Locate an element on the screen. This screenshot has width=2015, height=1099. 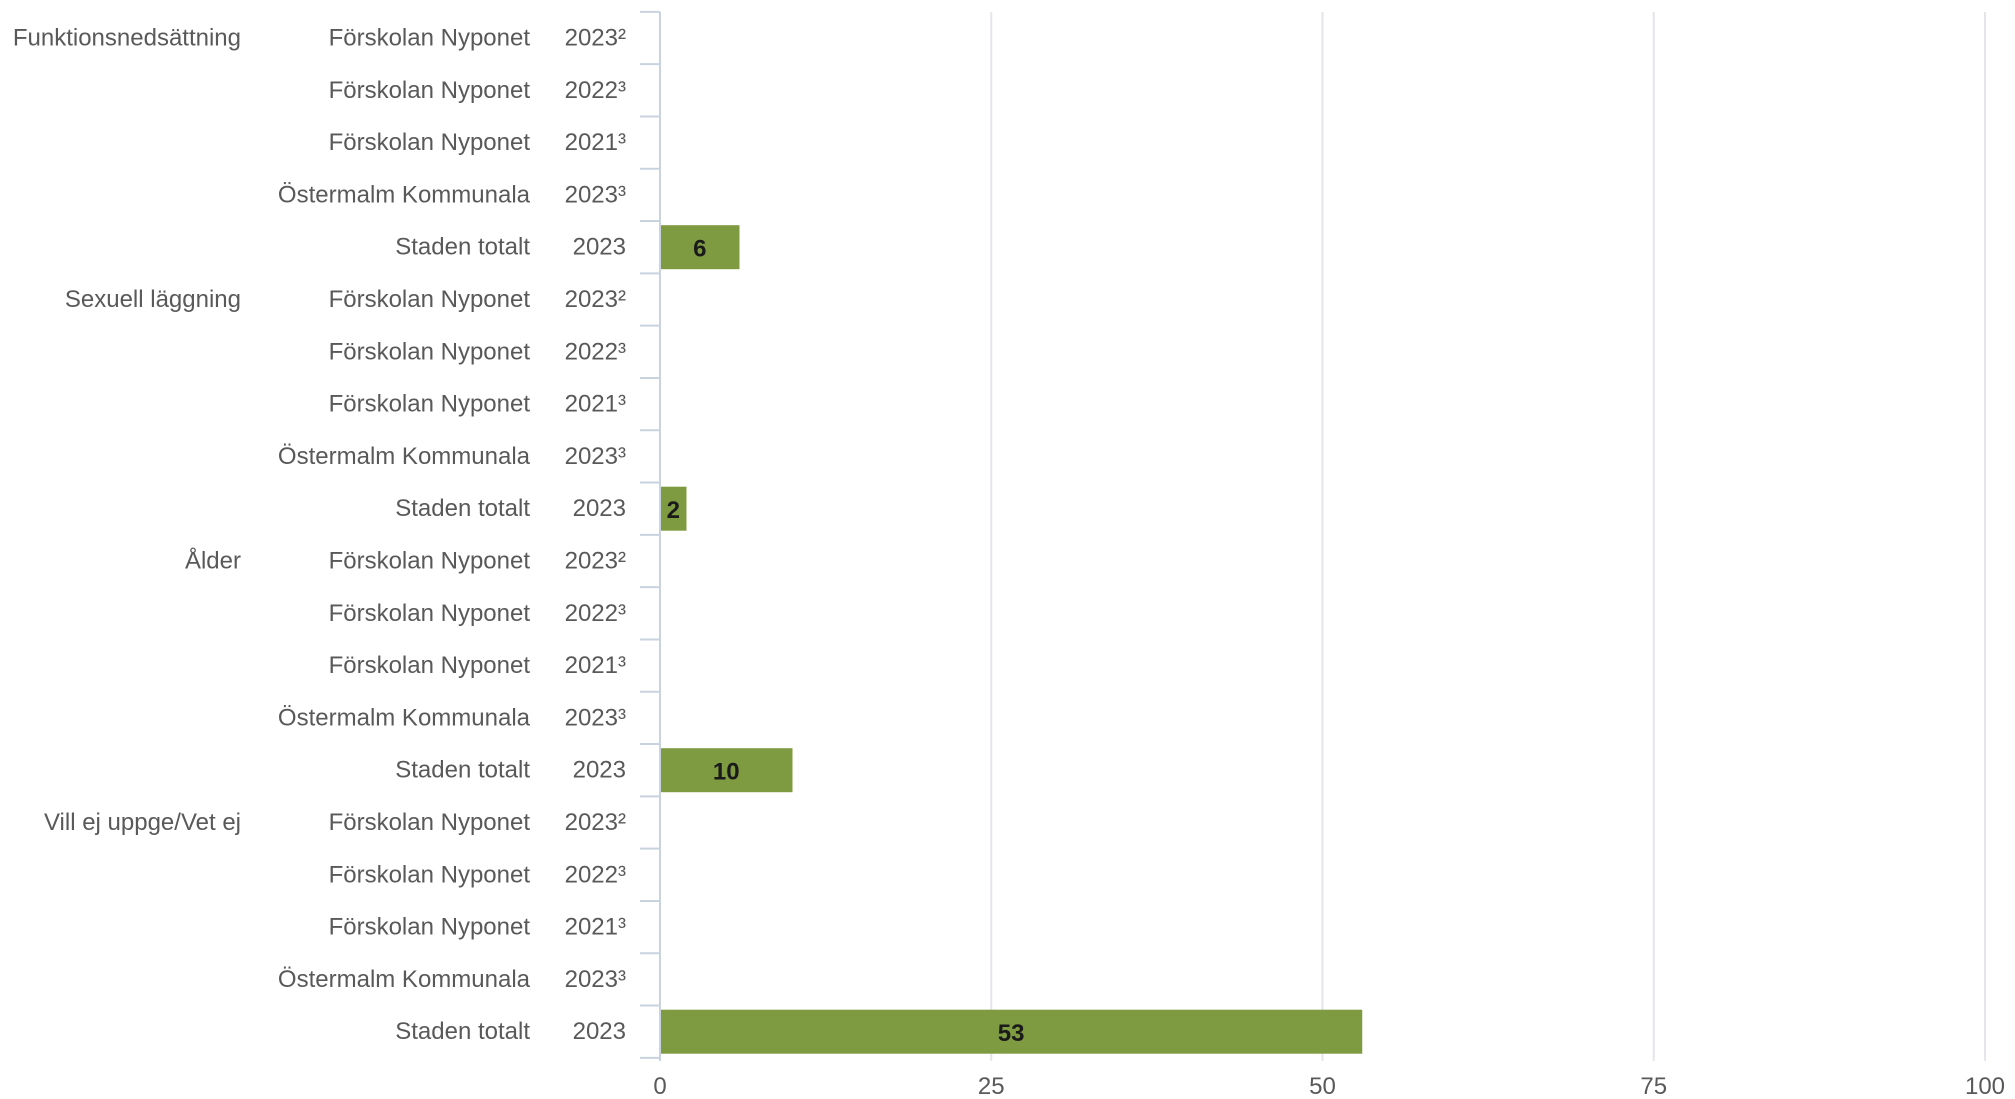
data-label: 10 is located at coordinates (726, 772).